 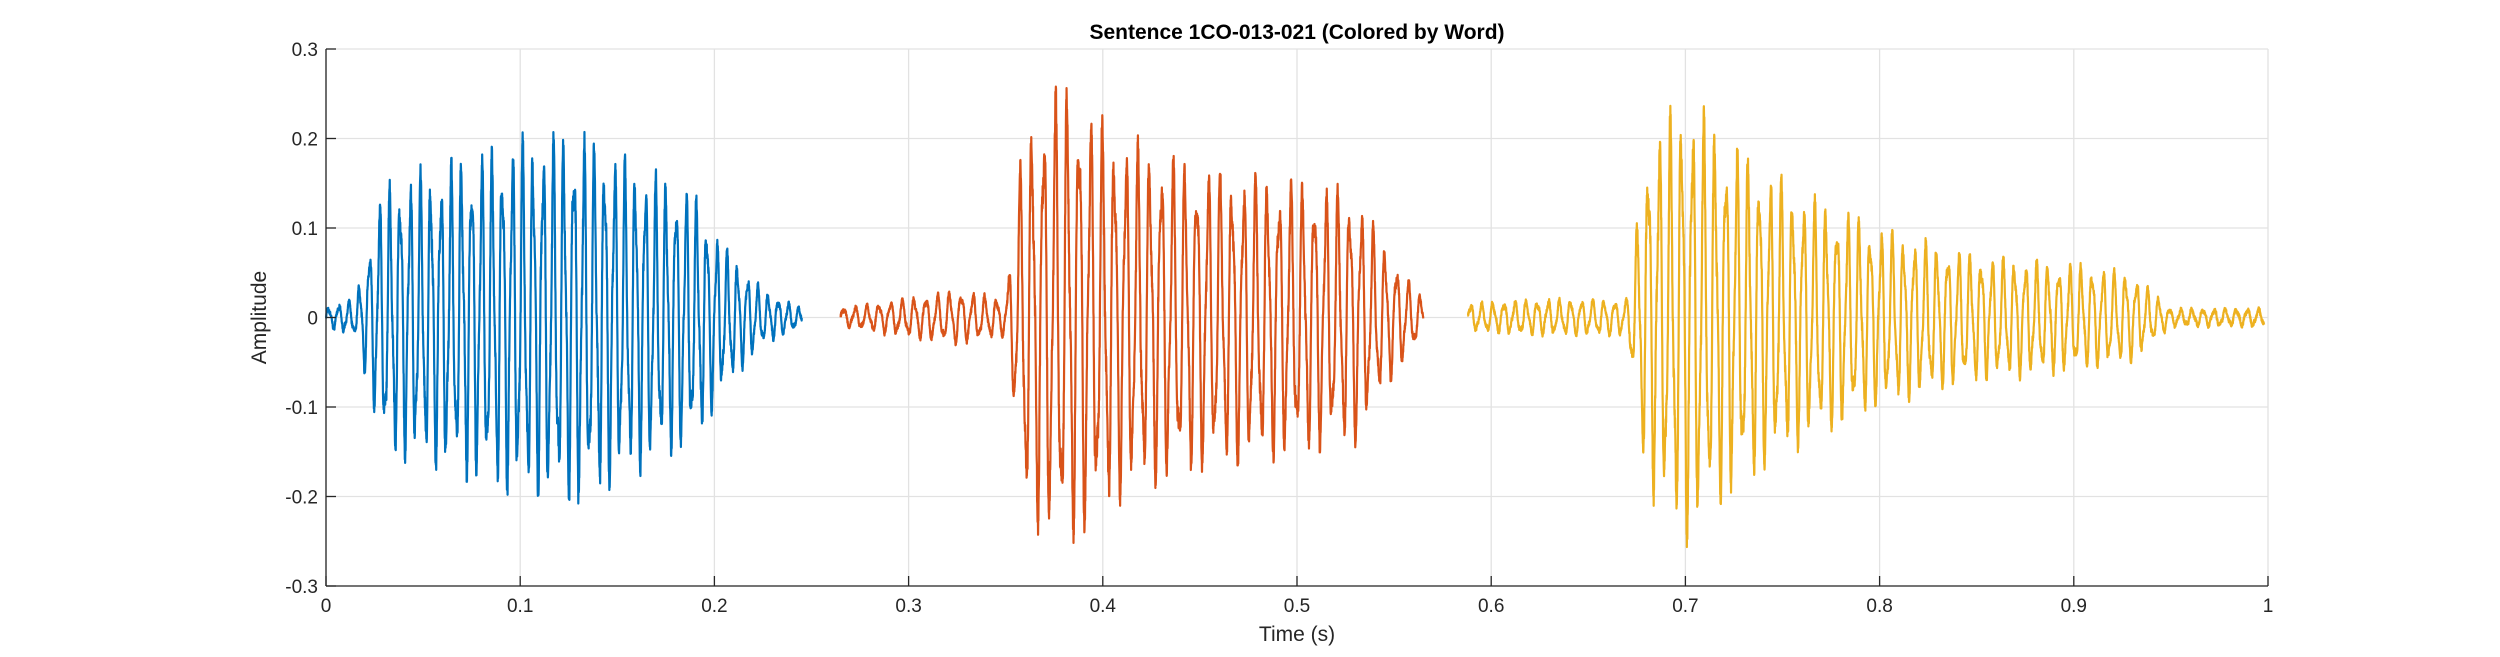 What do you see at coordinates (2074, 606) in the screenshot?
I see `x-tick-label: 0.9` at bounding box center [2074, 606].